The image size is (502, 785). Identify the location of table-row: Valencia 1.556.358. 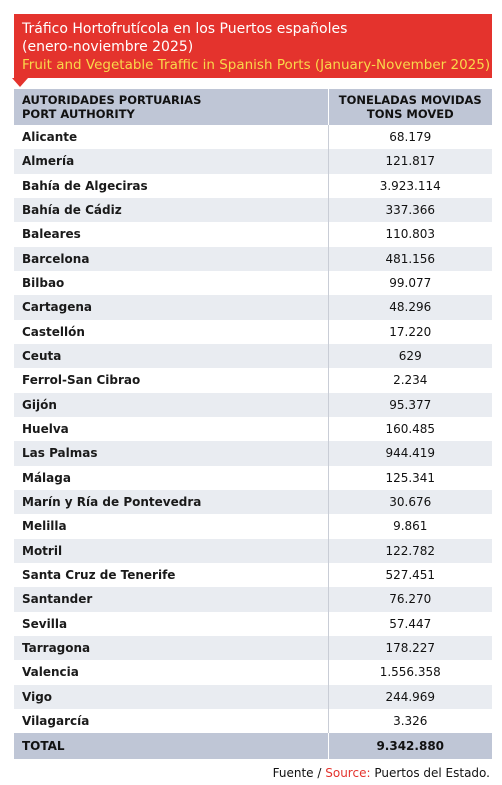
(253, 672).